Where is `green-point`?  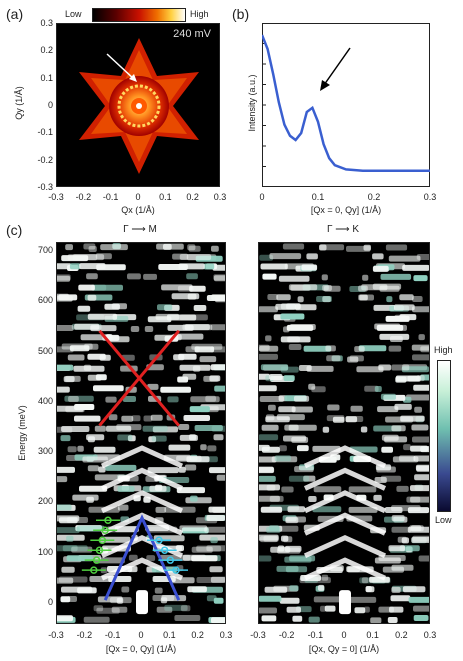
green-point is located at coordinates (99, 550).